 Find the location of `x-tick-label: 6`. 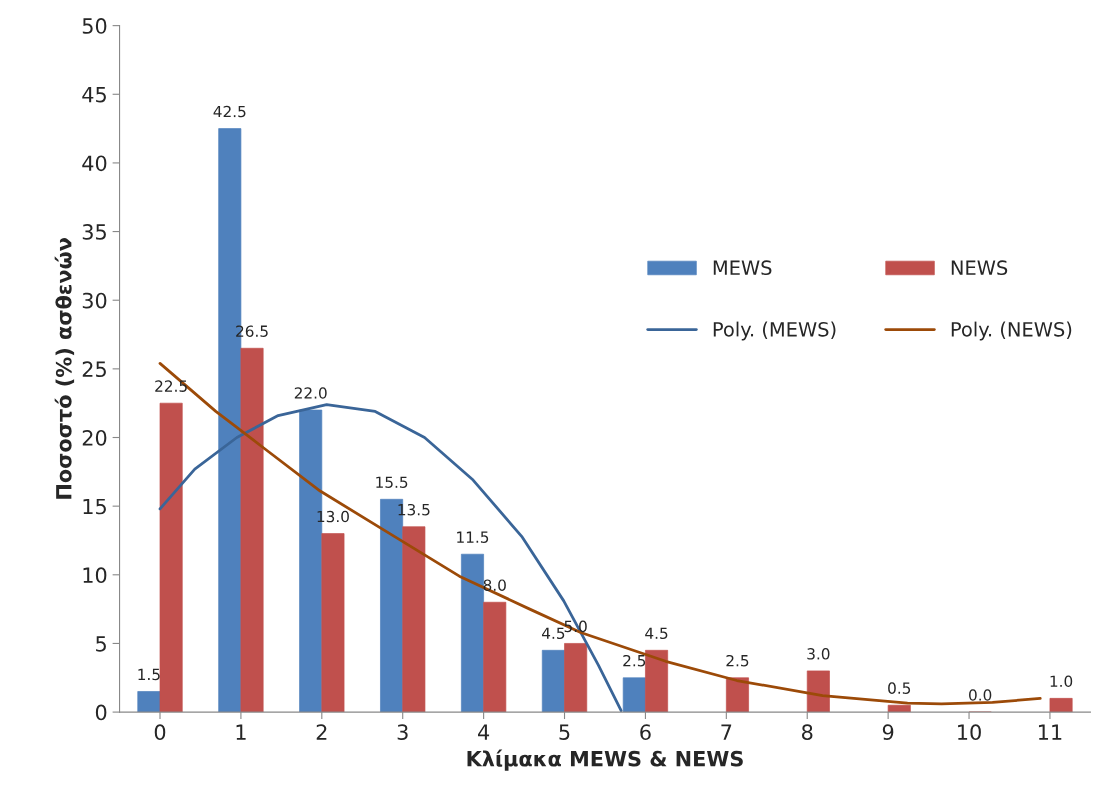

x-tick-label: 6 is located at coordinates (645, 732).